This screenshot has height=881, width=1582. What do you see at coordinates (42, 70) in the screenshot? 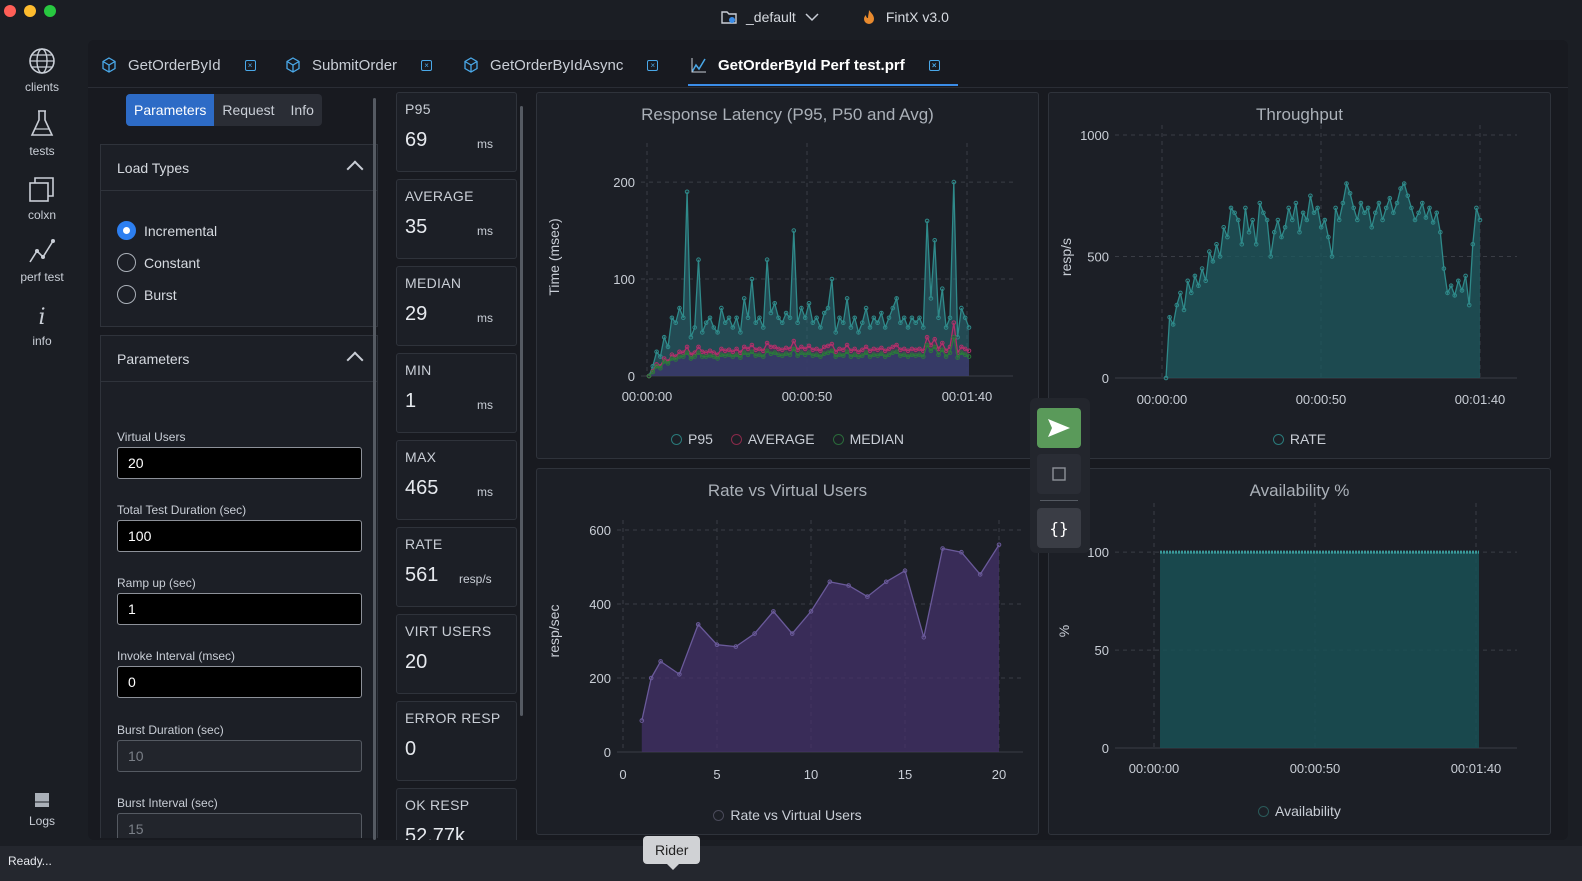
I see `nav-clients: clients` at bounding box center [42, 70].